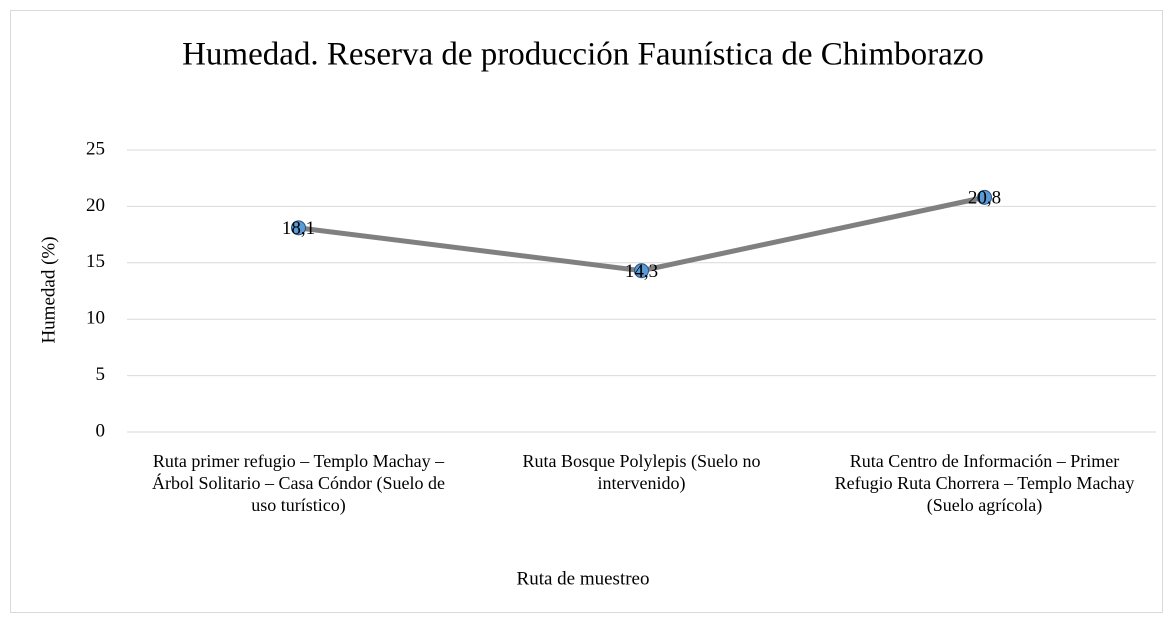 This screenshot has width=1174, height=624. I want to click on y-tick-label: 15, so click(95, 261).